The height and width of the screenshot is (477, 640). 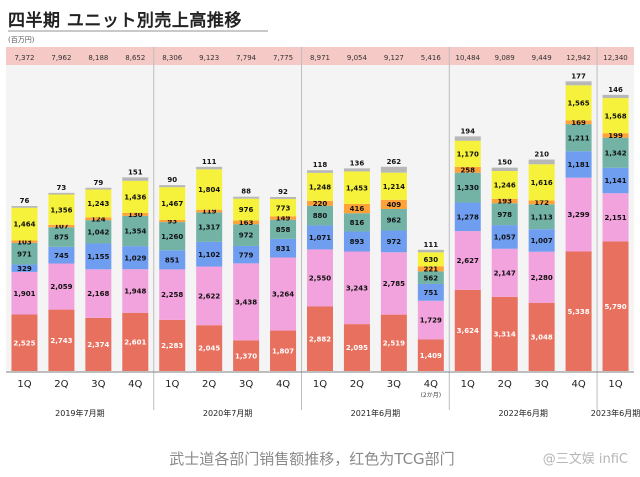 What do you see at coordinates (246, 58) in the screenshot?
I see `total-label: 7,794` at bounding box center [246, 58].